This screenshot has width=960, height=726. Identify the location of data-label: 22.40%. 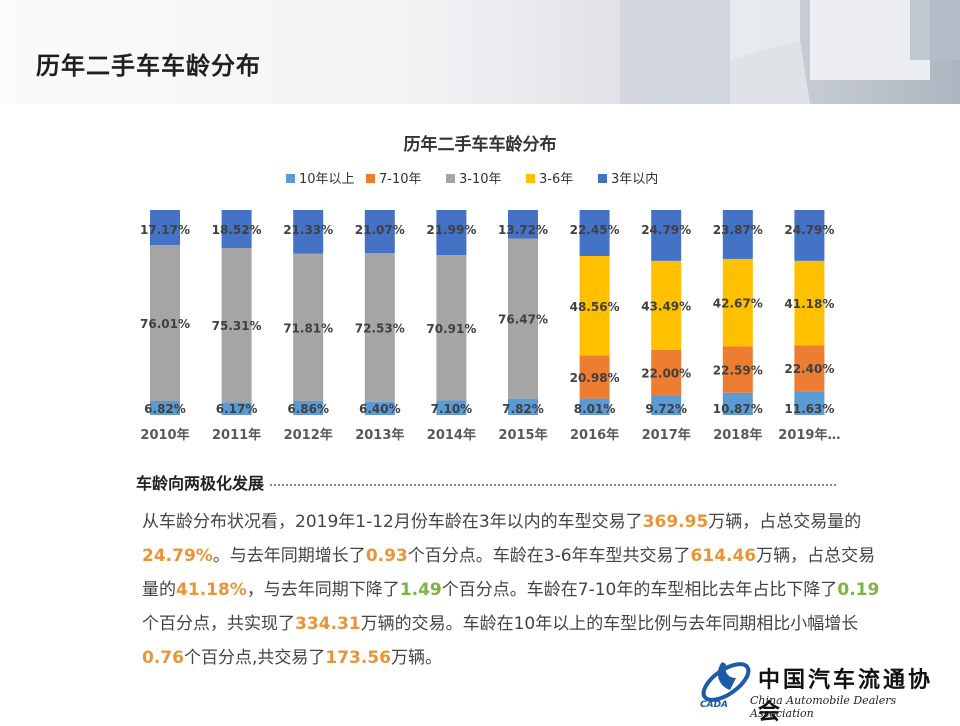
(809, 369).